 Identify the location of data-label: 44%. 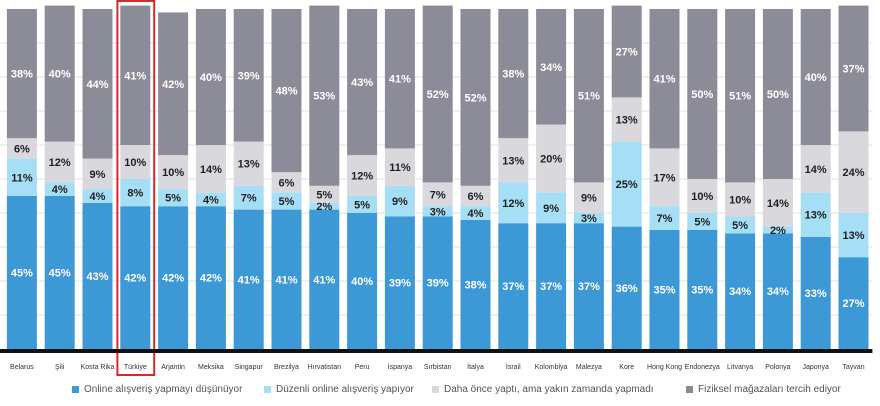
(97, 85).